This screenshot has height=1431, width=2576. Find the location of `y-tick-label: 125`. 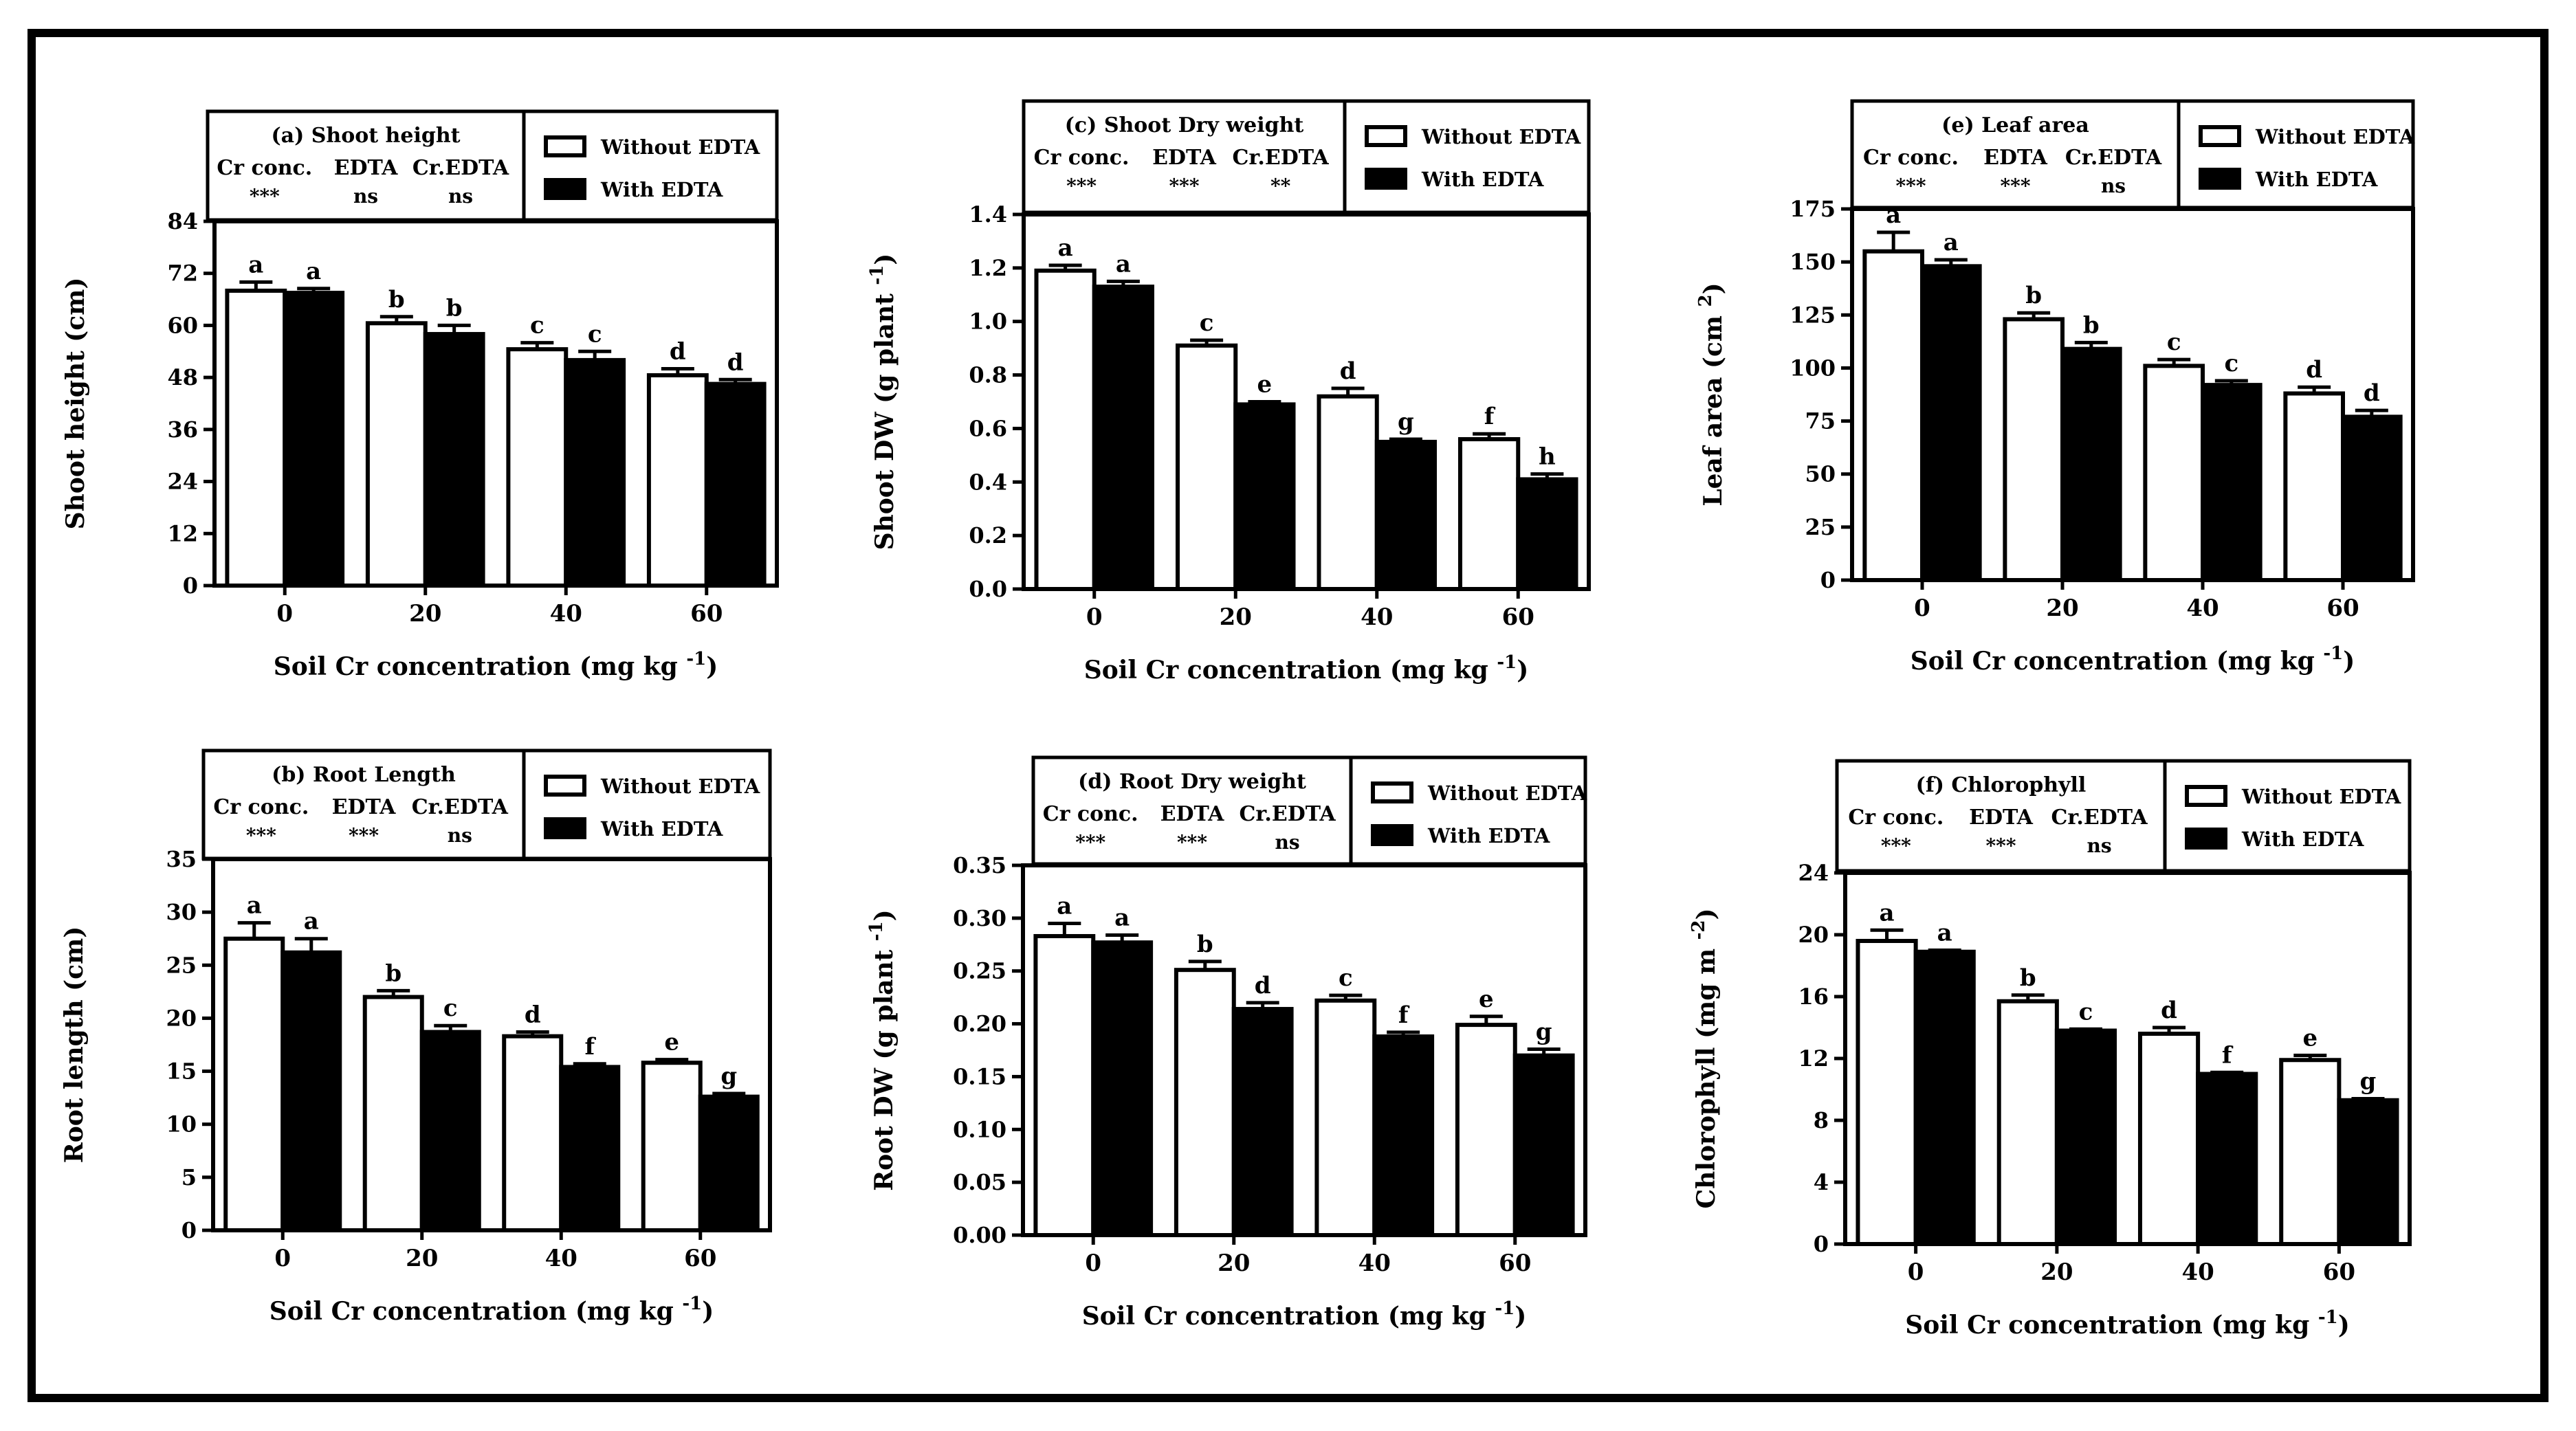

y-tick-label: 125 is located at coordinates (1813, 315).